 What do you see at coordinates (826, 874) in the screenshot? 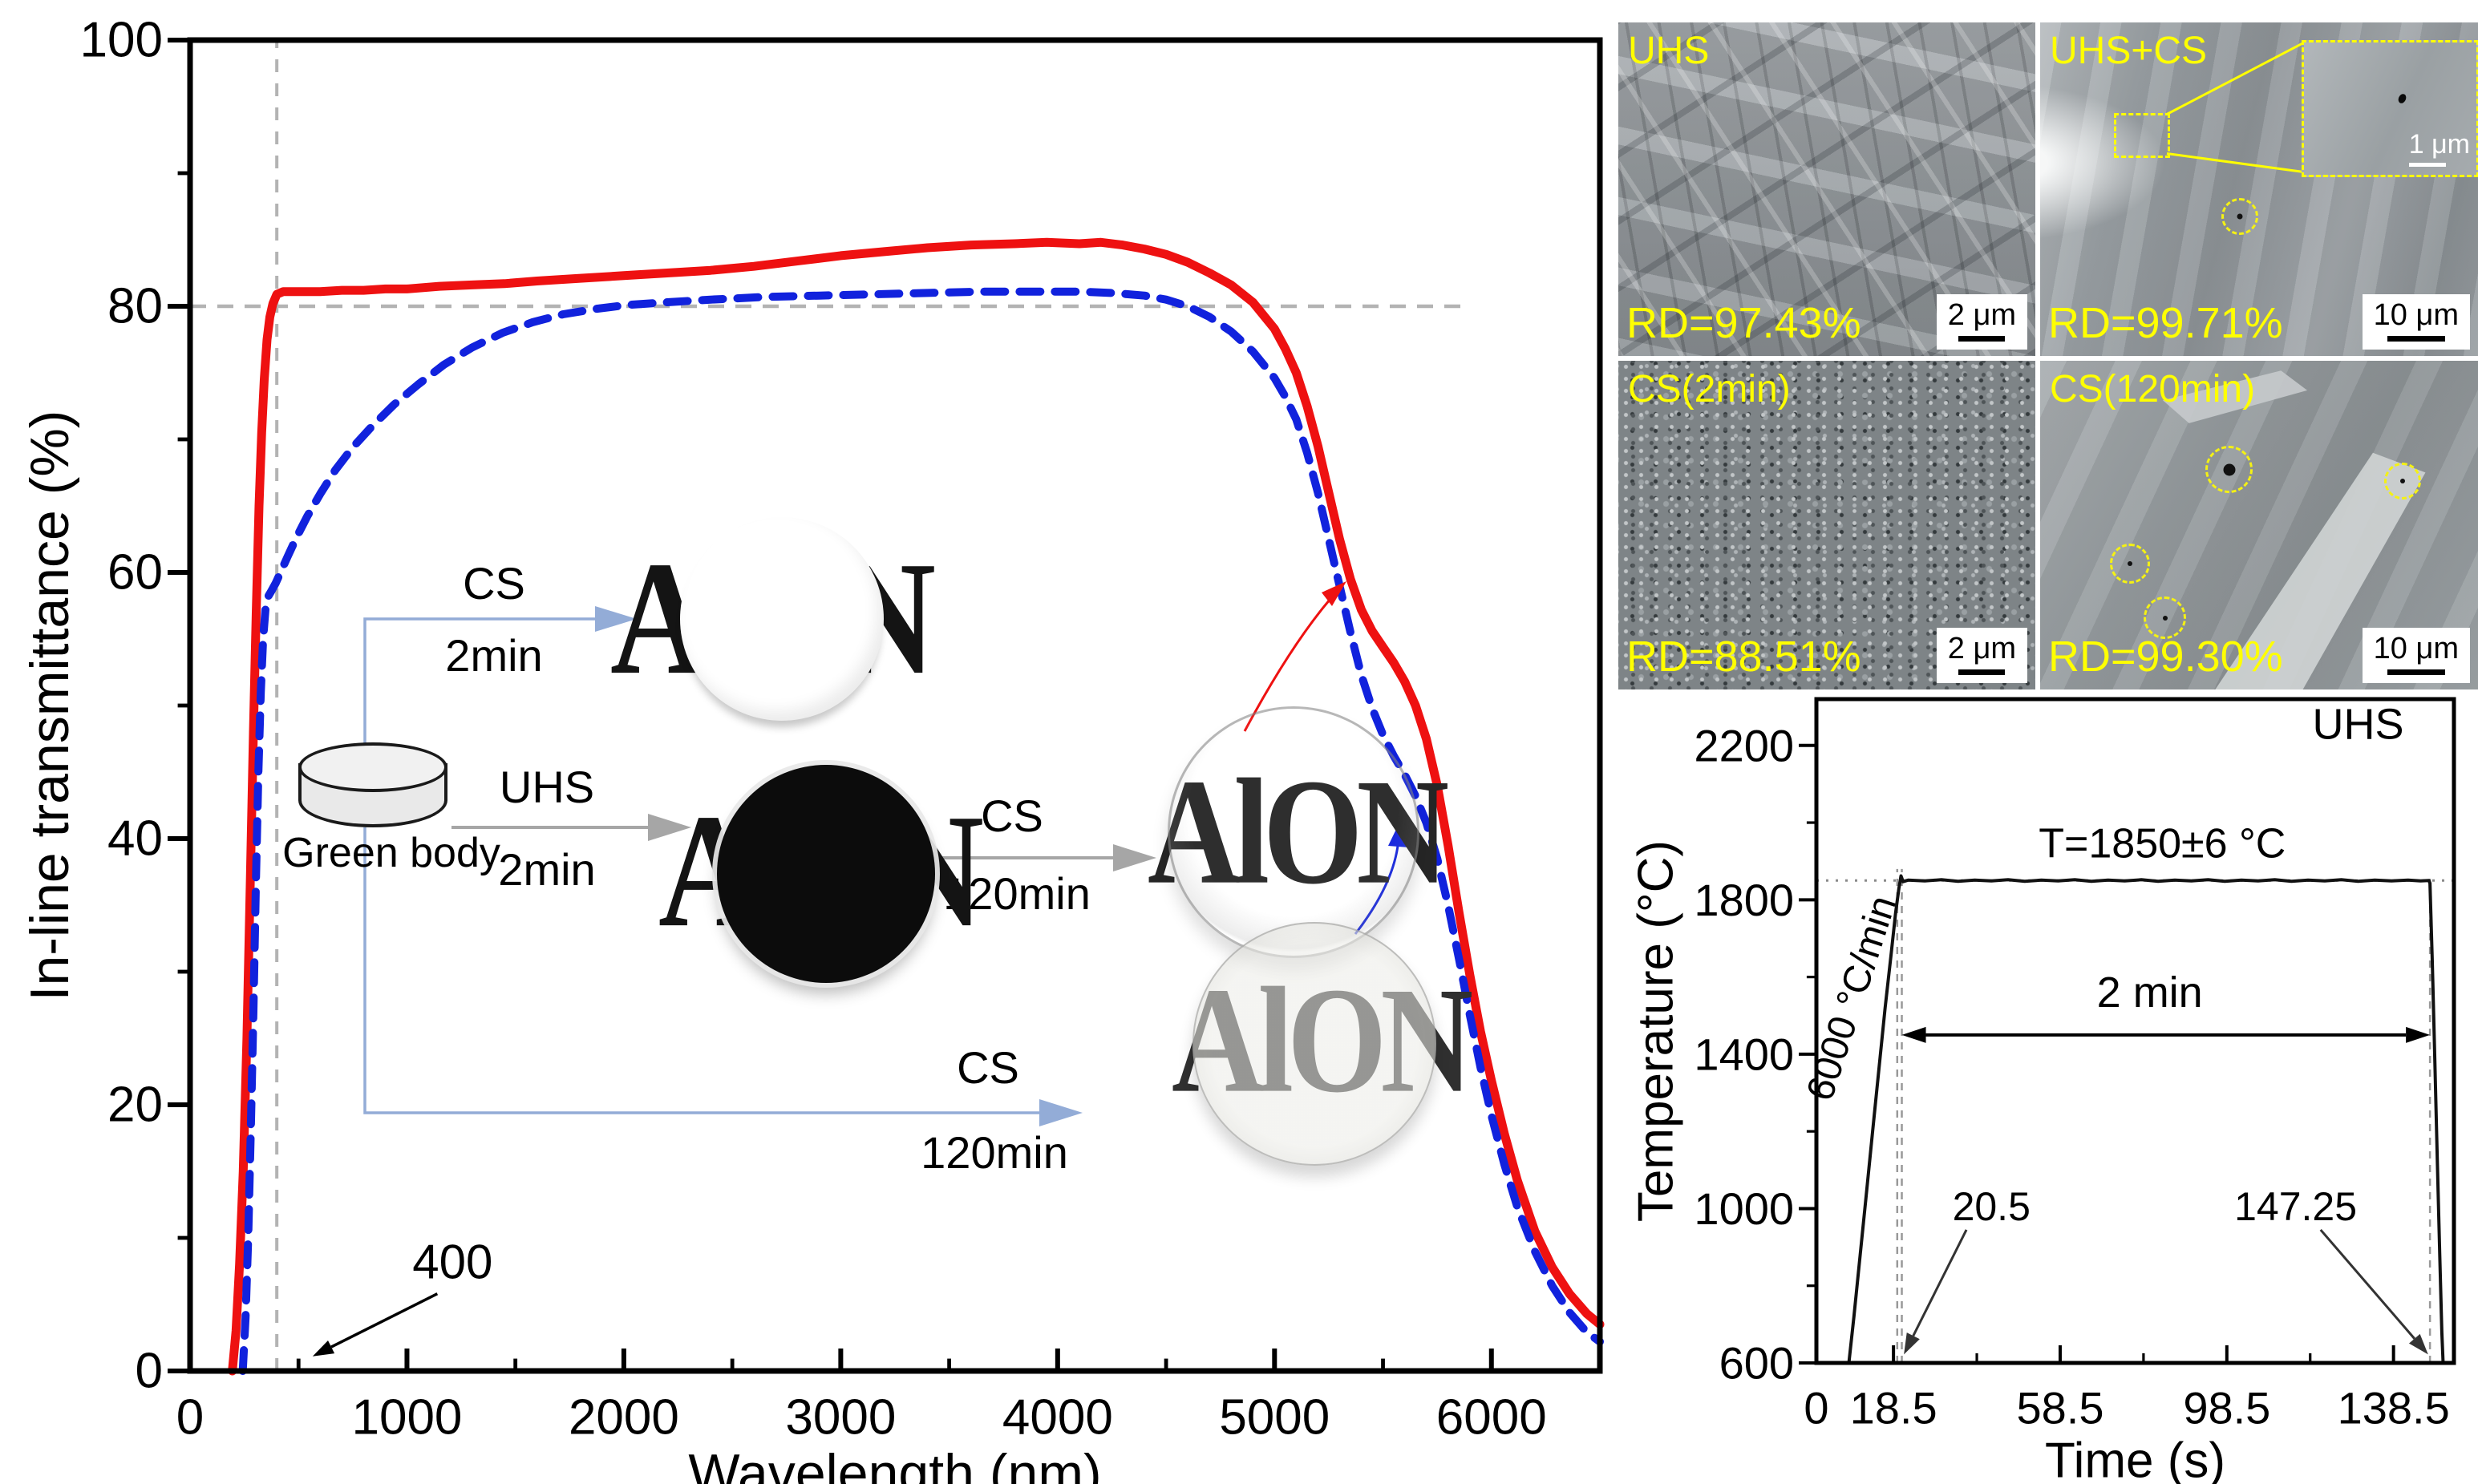
I see `opaque-black-disc` at bounding box center [826, 874].